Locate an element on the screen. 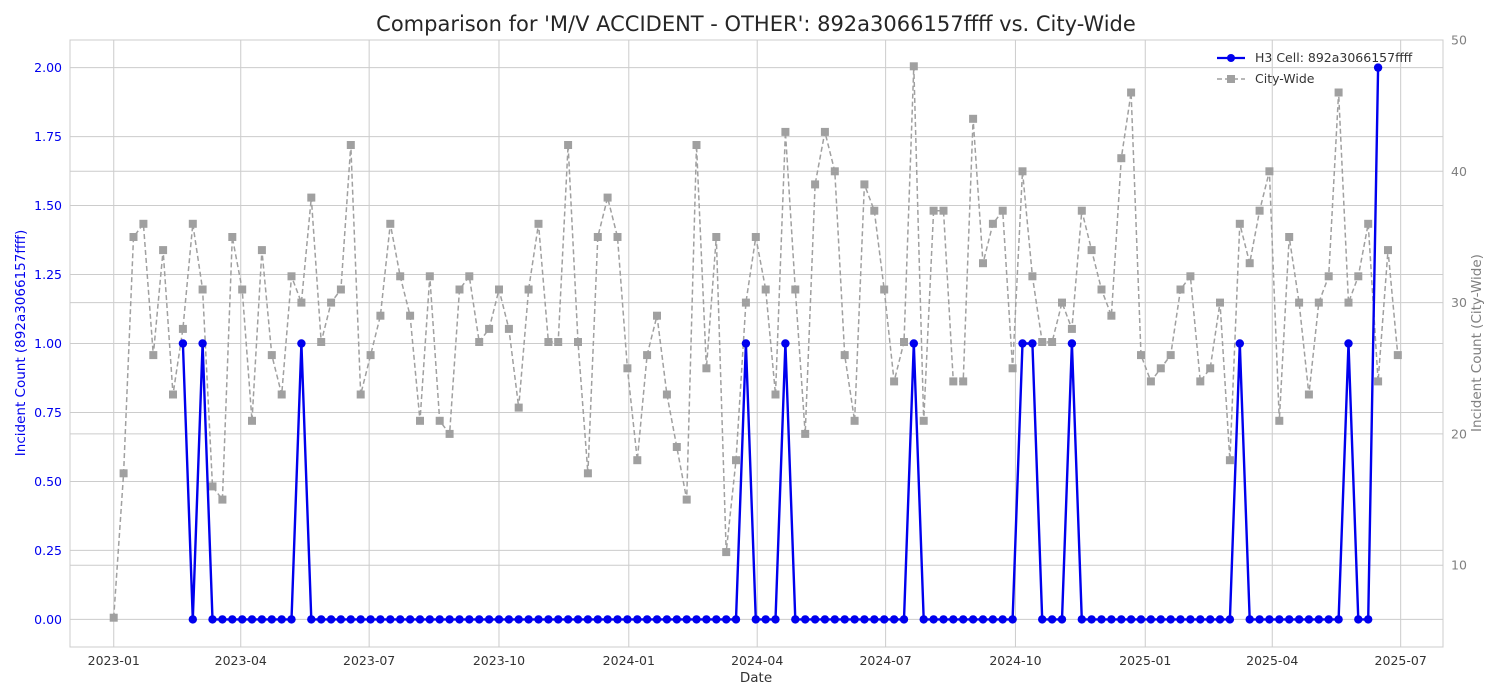  left-tick-label: 0.50 is located at coordinates (48, 481).